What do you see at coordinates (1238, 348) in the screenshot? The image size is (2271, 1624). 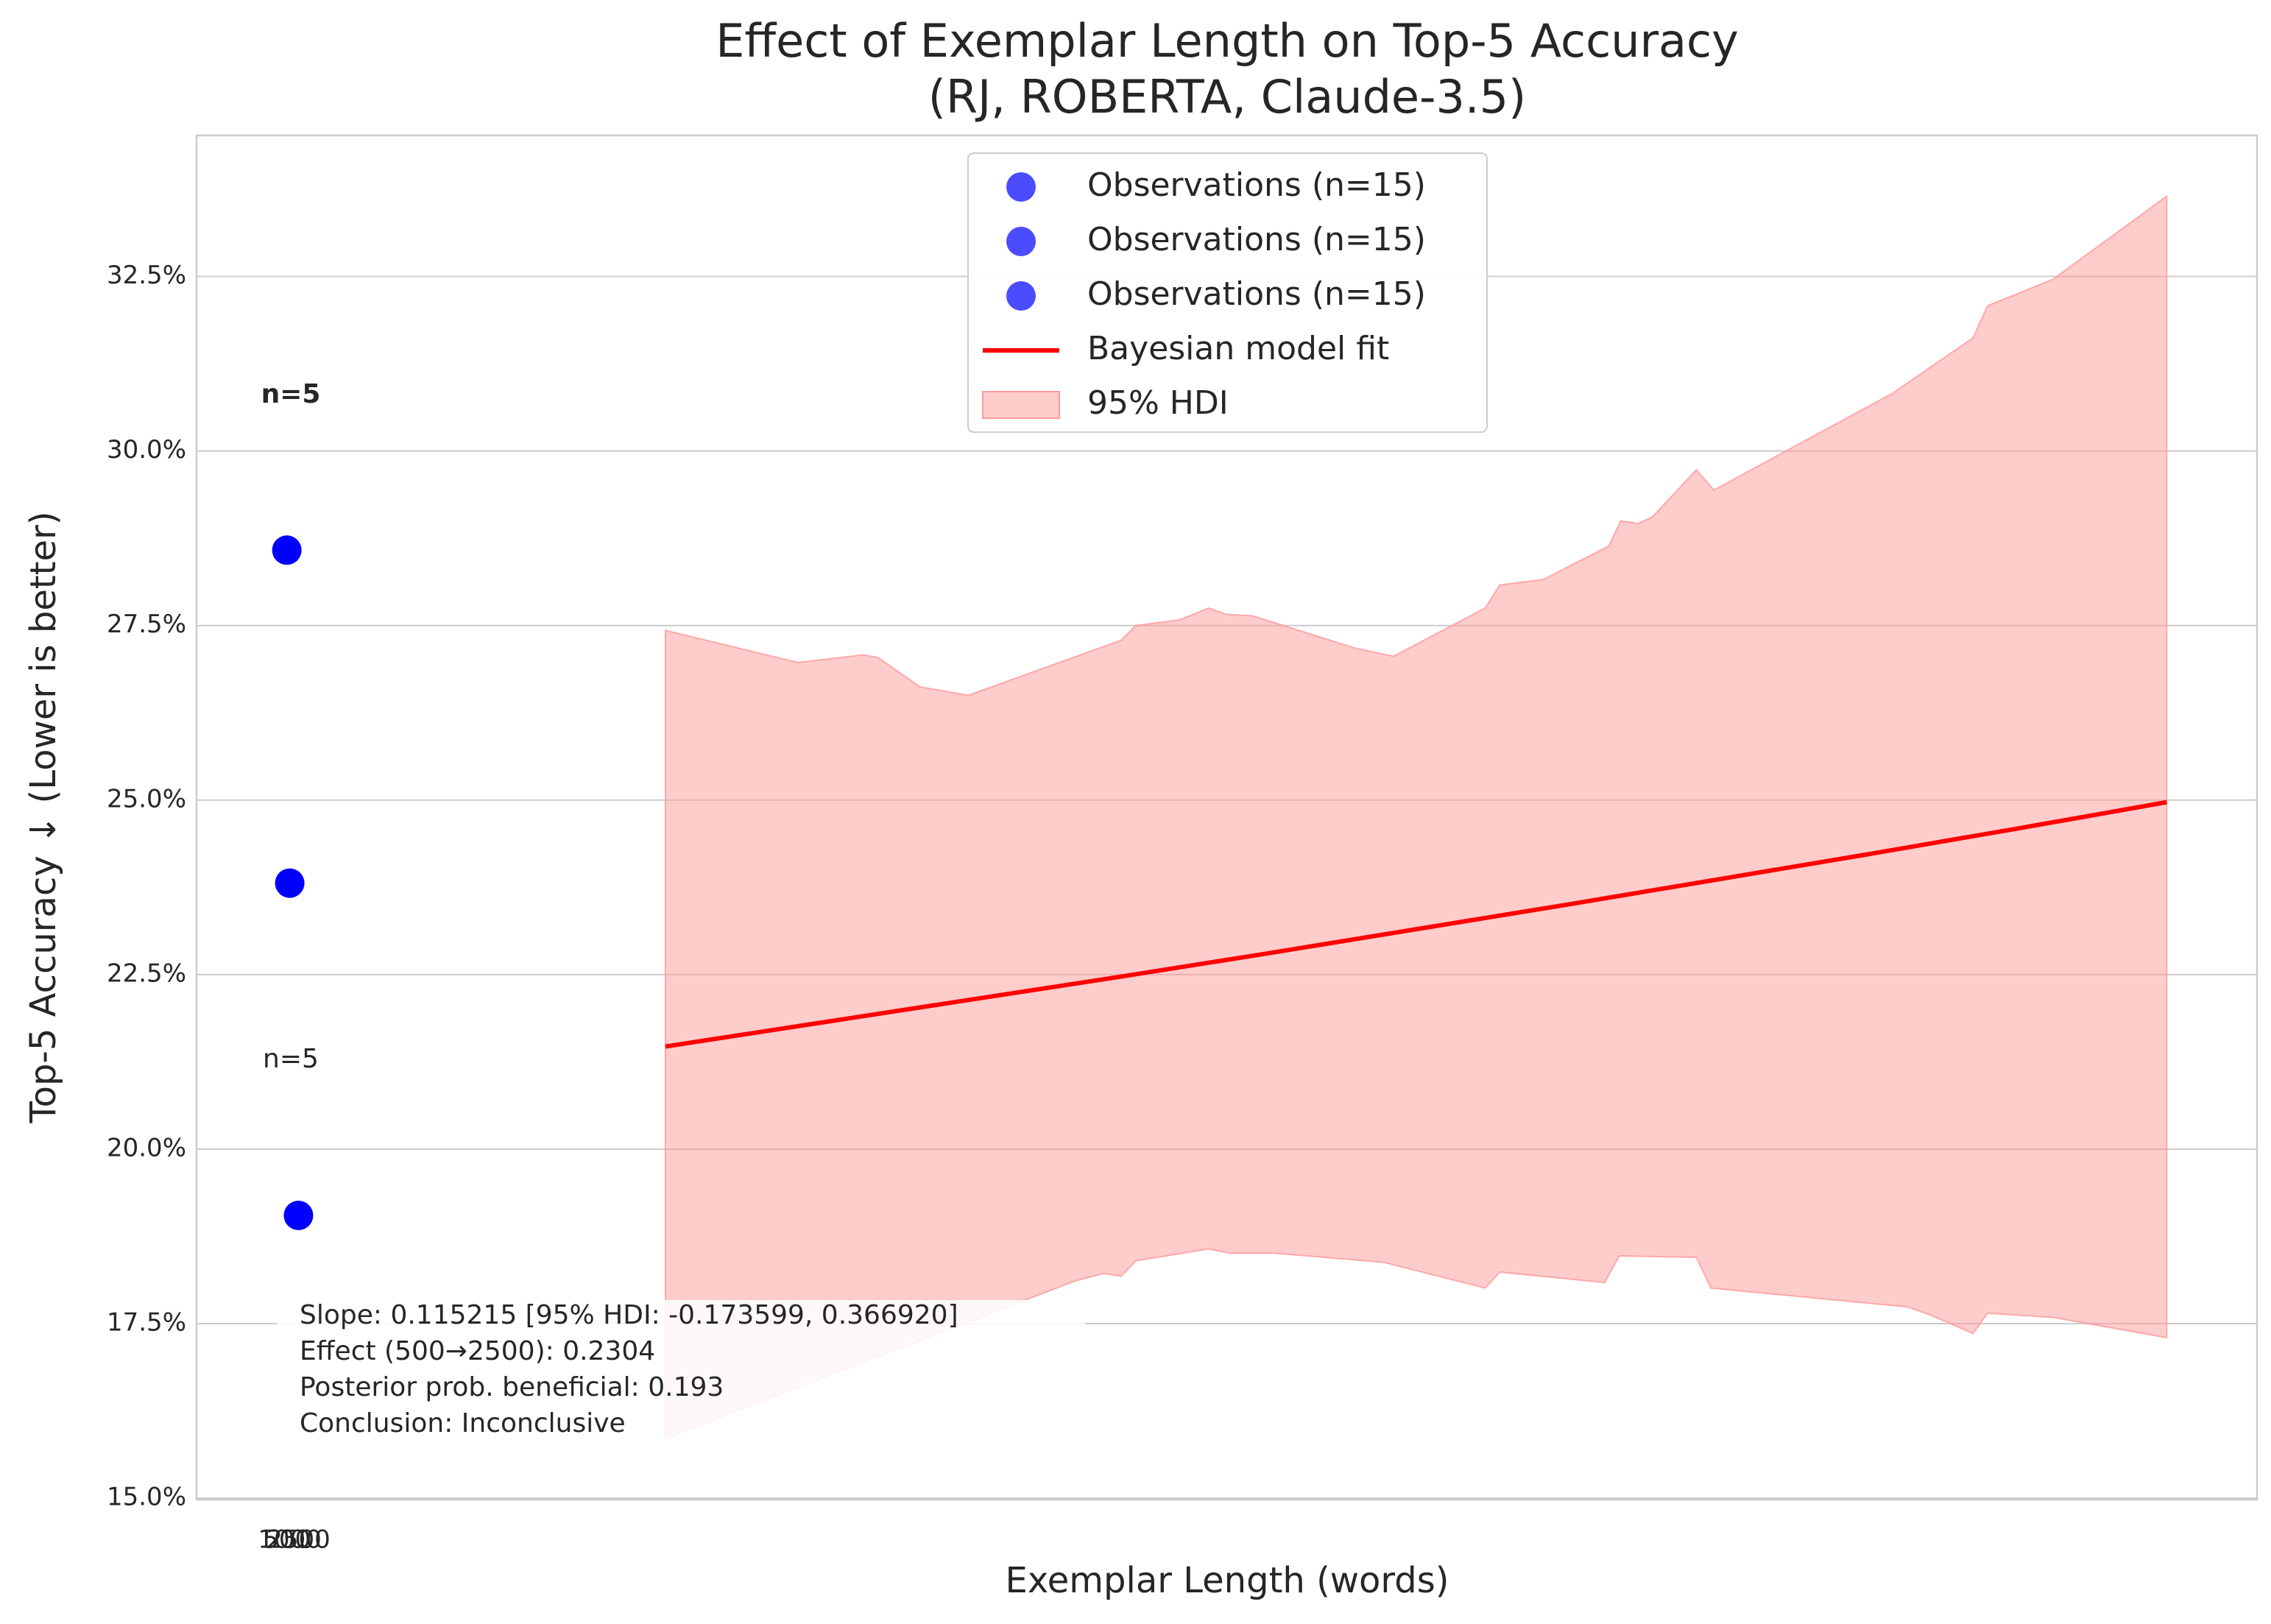 I see `legend-label: Bayesian model fit` at bounding box center [1238, 348].